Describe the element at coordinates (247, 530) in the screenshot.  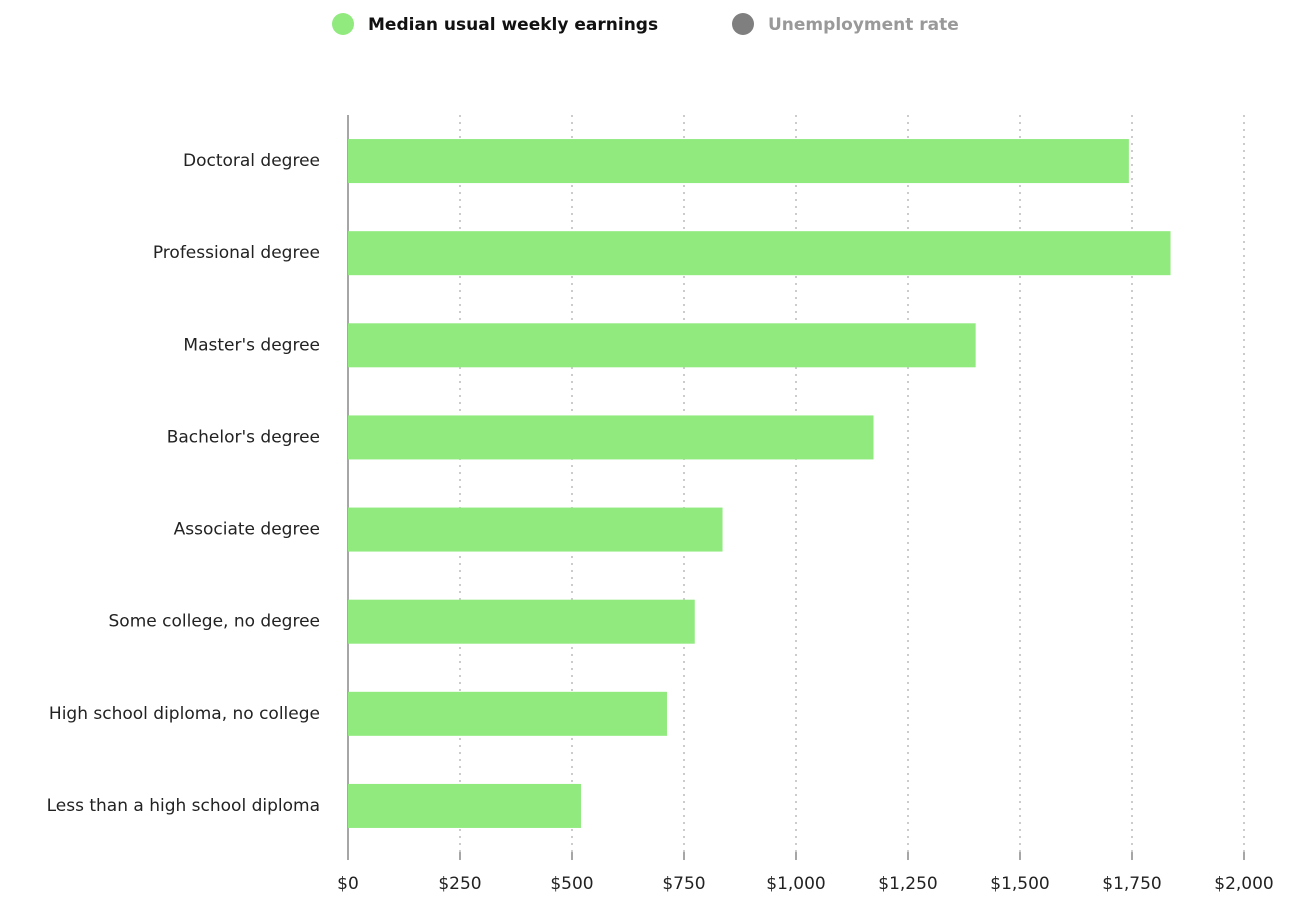
I see `y-tick-label: Associate degree` at that location.